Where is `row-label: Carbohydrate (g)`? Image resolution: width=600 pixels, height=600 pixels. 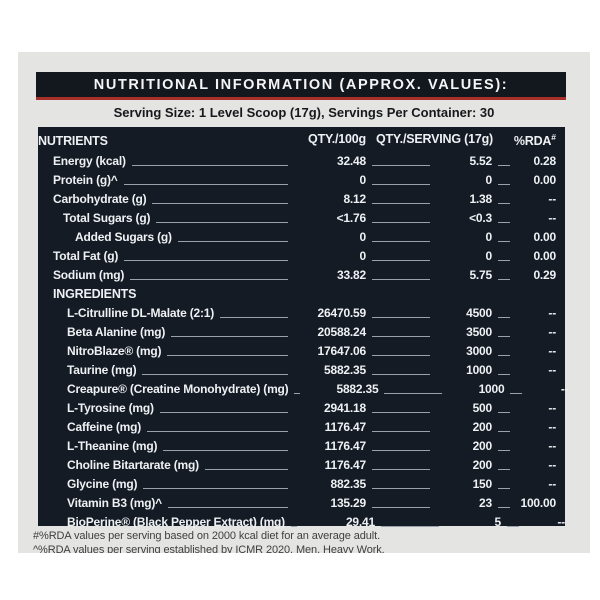 row-label: Carbohydrate (g) is located at coordinates (100, 198).